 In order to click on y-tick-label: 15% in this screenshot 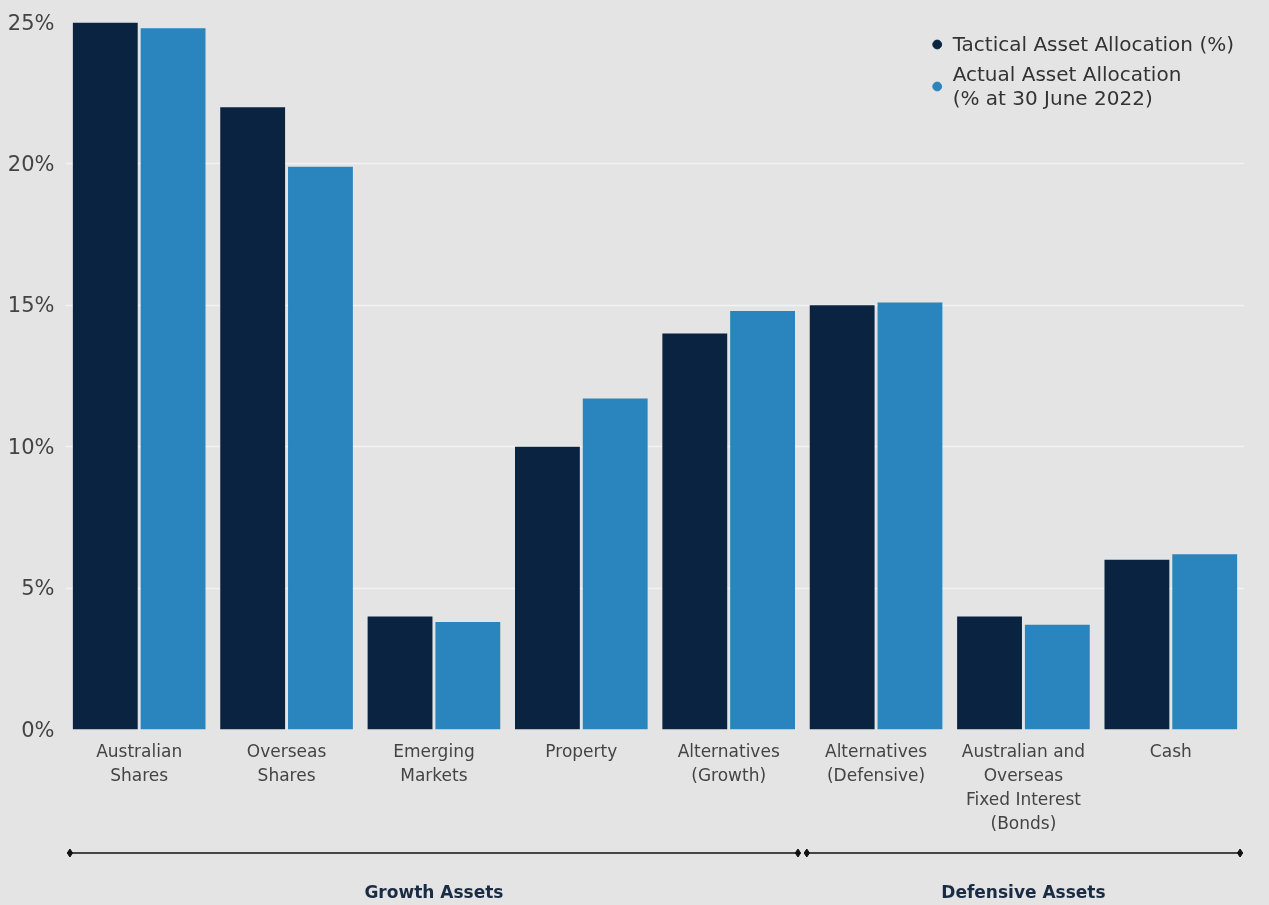, I will do `click(31, 305)`.